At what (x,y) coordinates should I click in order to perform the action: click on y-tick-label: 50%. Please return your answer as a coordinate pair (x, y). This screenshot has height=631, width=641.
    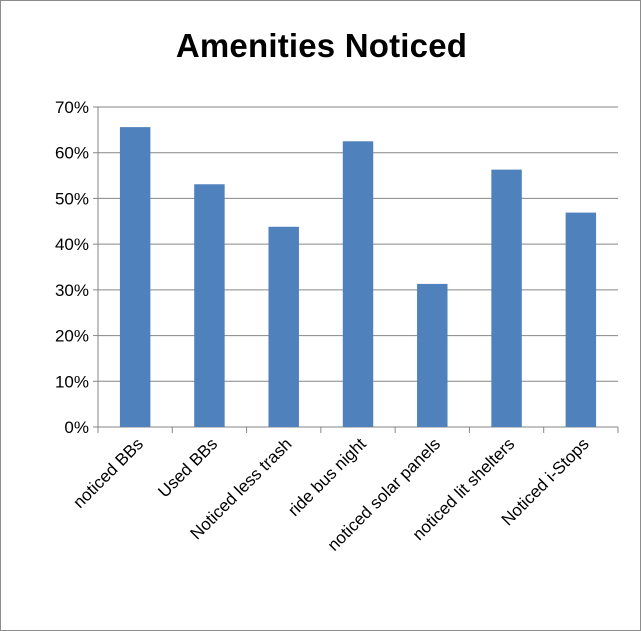
    Looking at the image, I should click on (72, 198).